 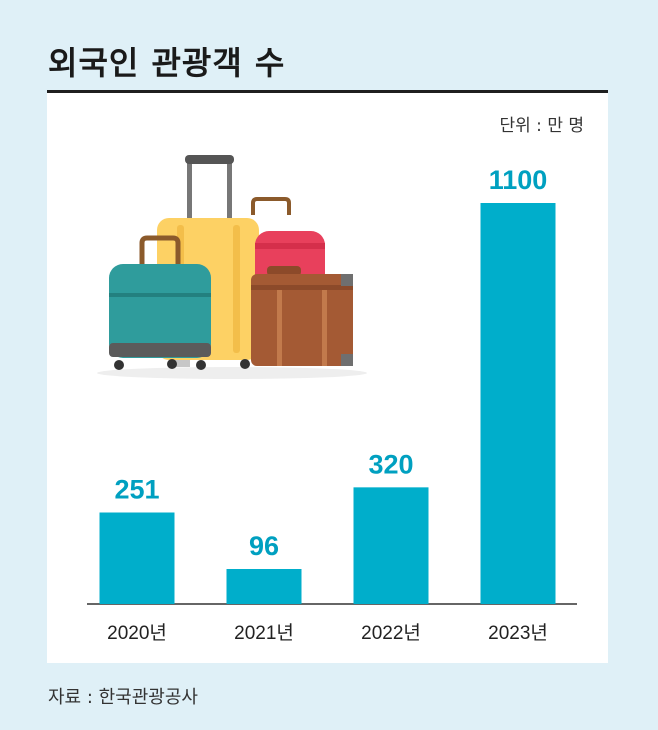 I want to click on x-tick-label: 2020년, so click(x=137, y=633).